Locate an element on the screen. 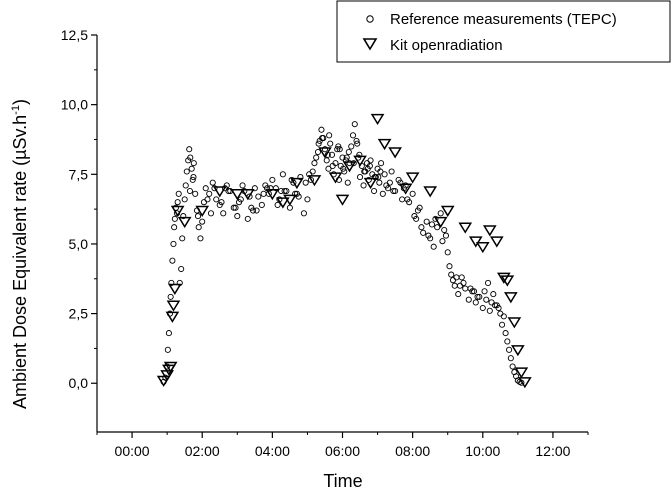 Image resolution: width=672 pixels, height=492 pixels. x-tick-label: 00:00 is located at coordinates (132, 451).